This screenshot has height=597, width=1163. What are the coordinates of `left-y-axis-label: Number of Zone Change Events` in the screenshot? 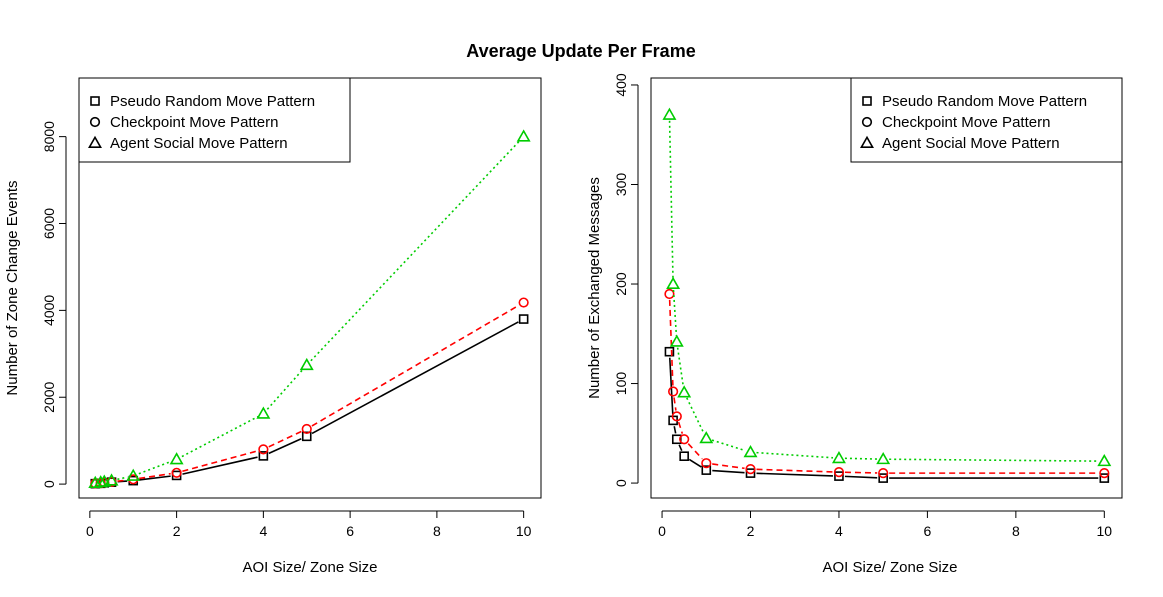 It's located at (12, 287).